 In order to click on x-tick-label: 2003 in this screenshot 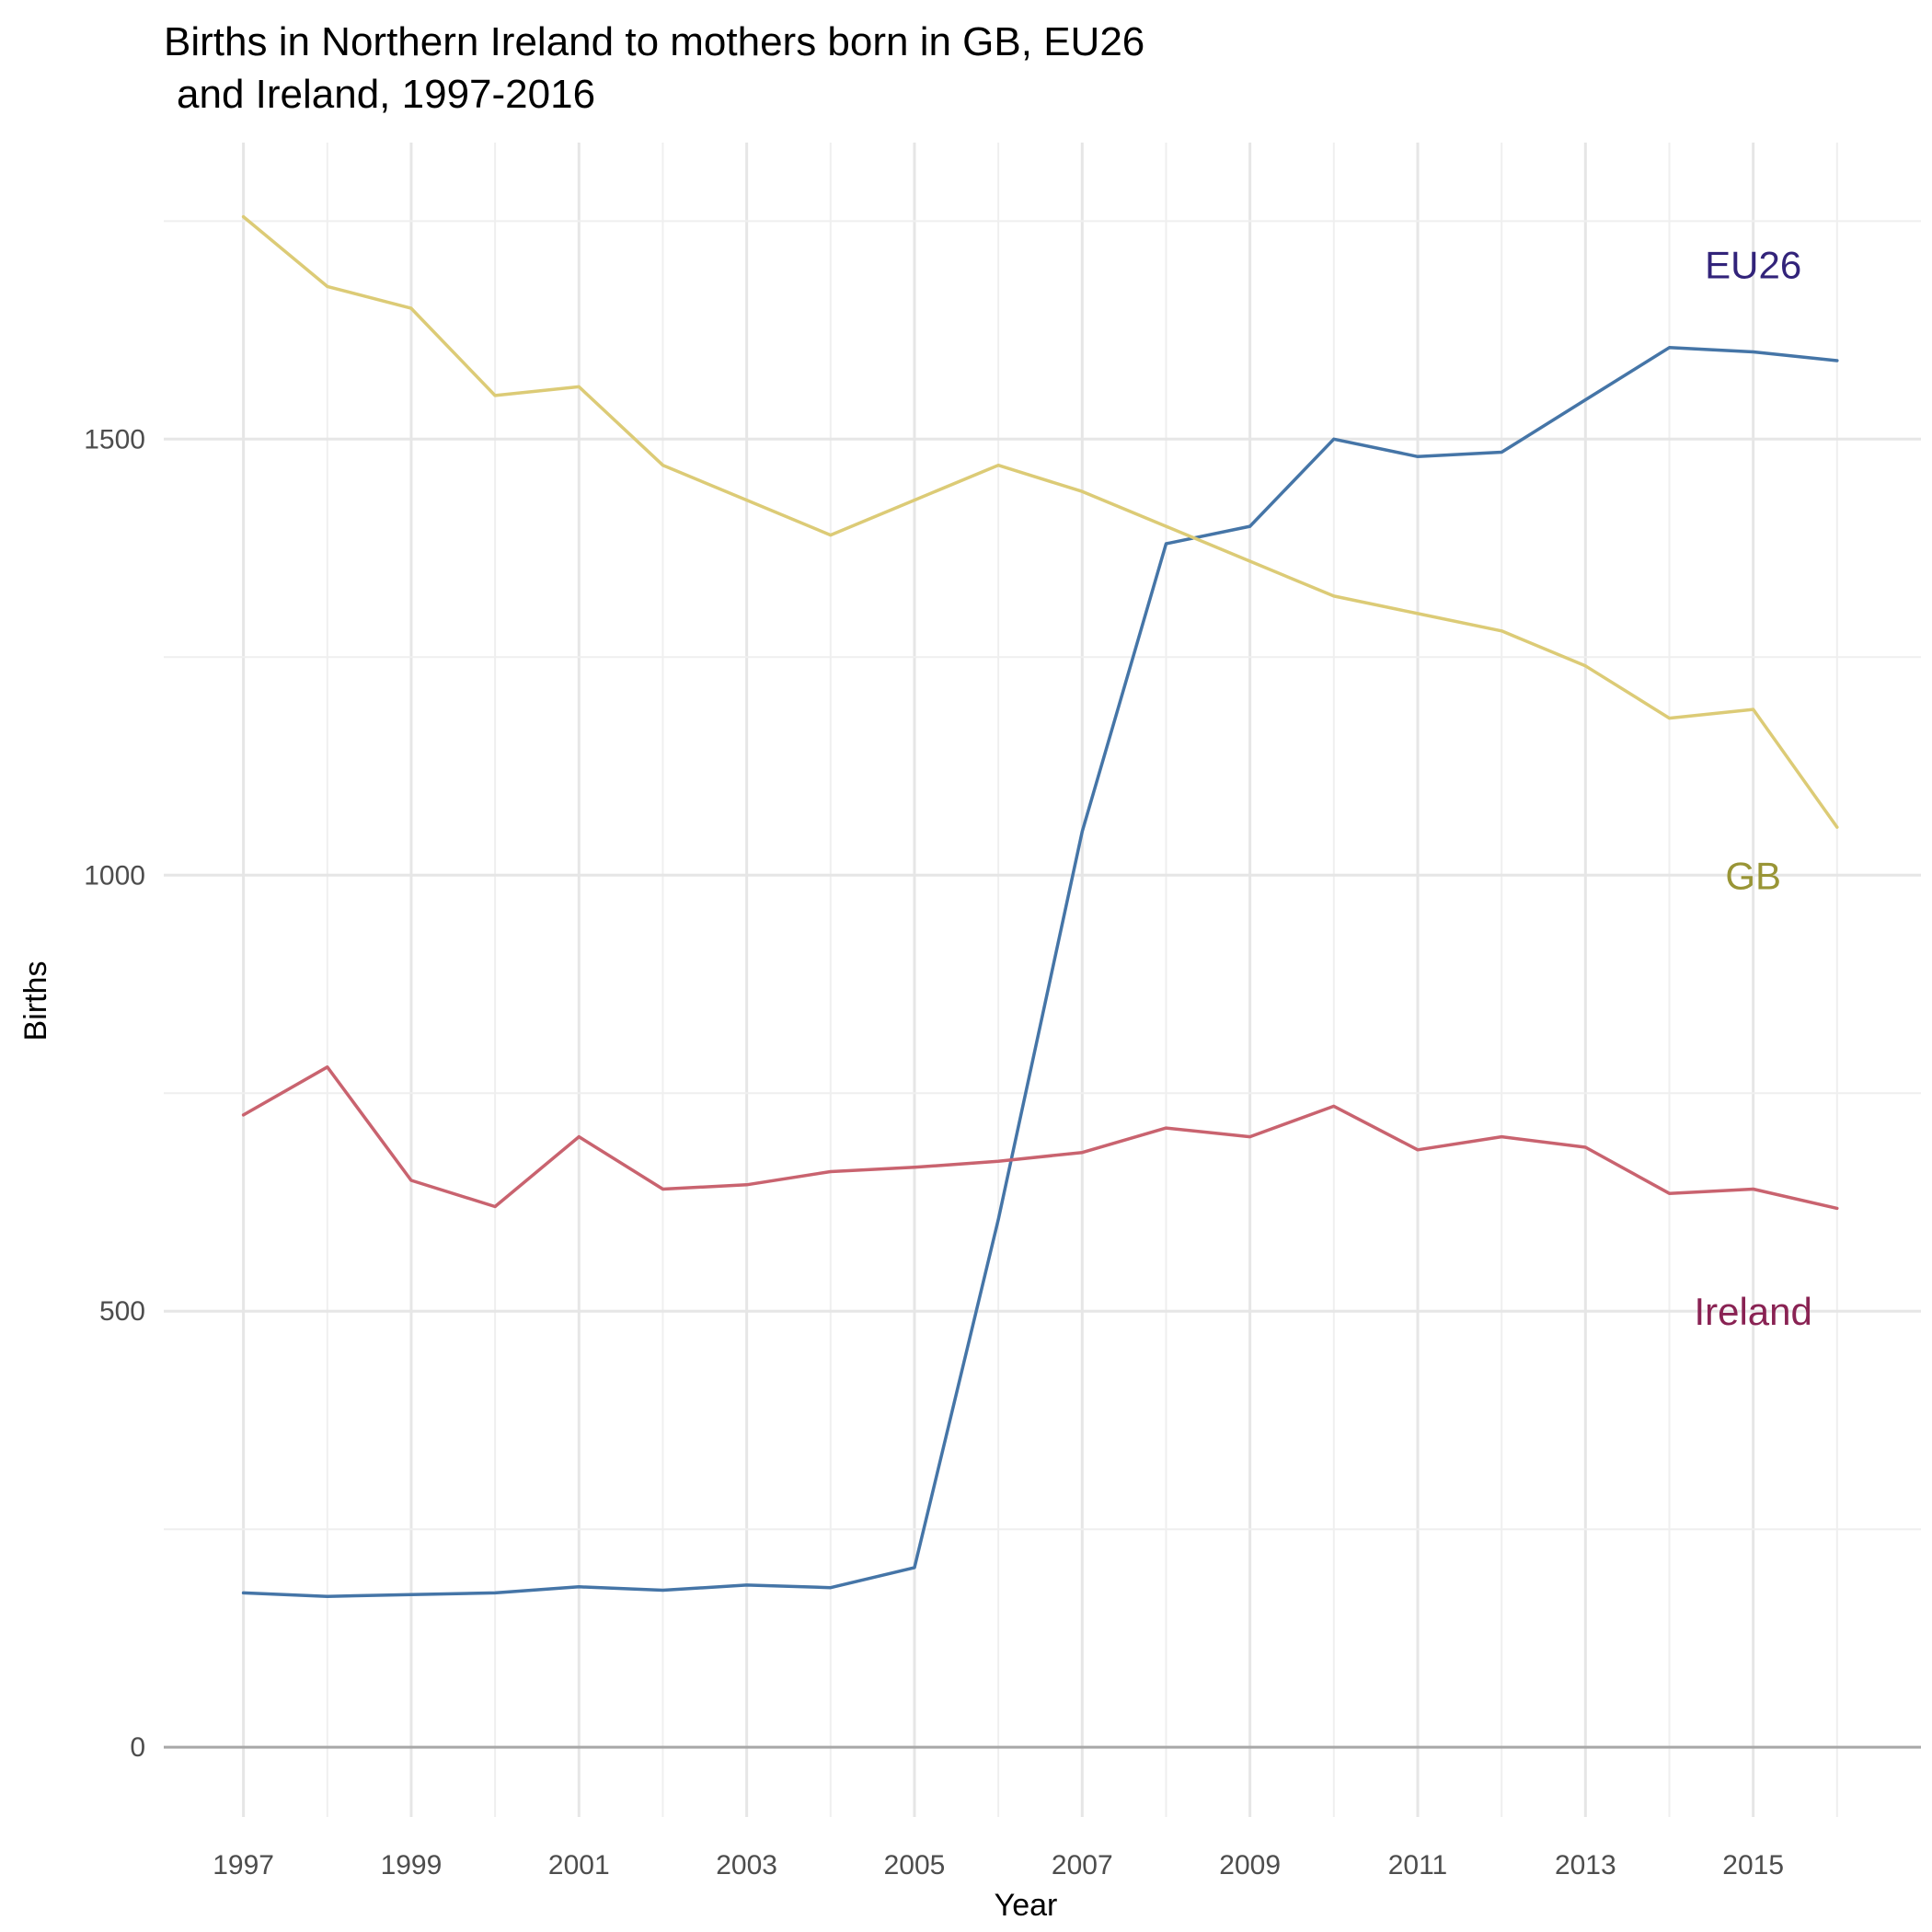, I will do `click(746, 1865)`.